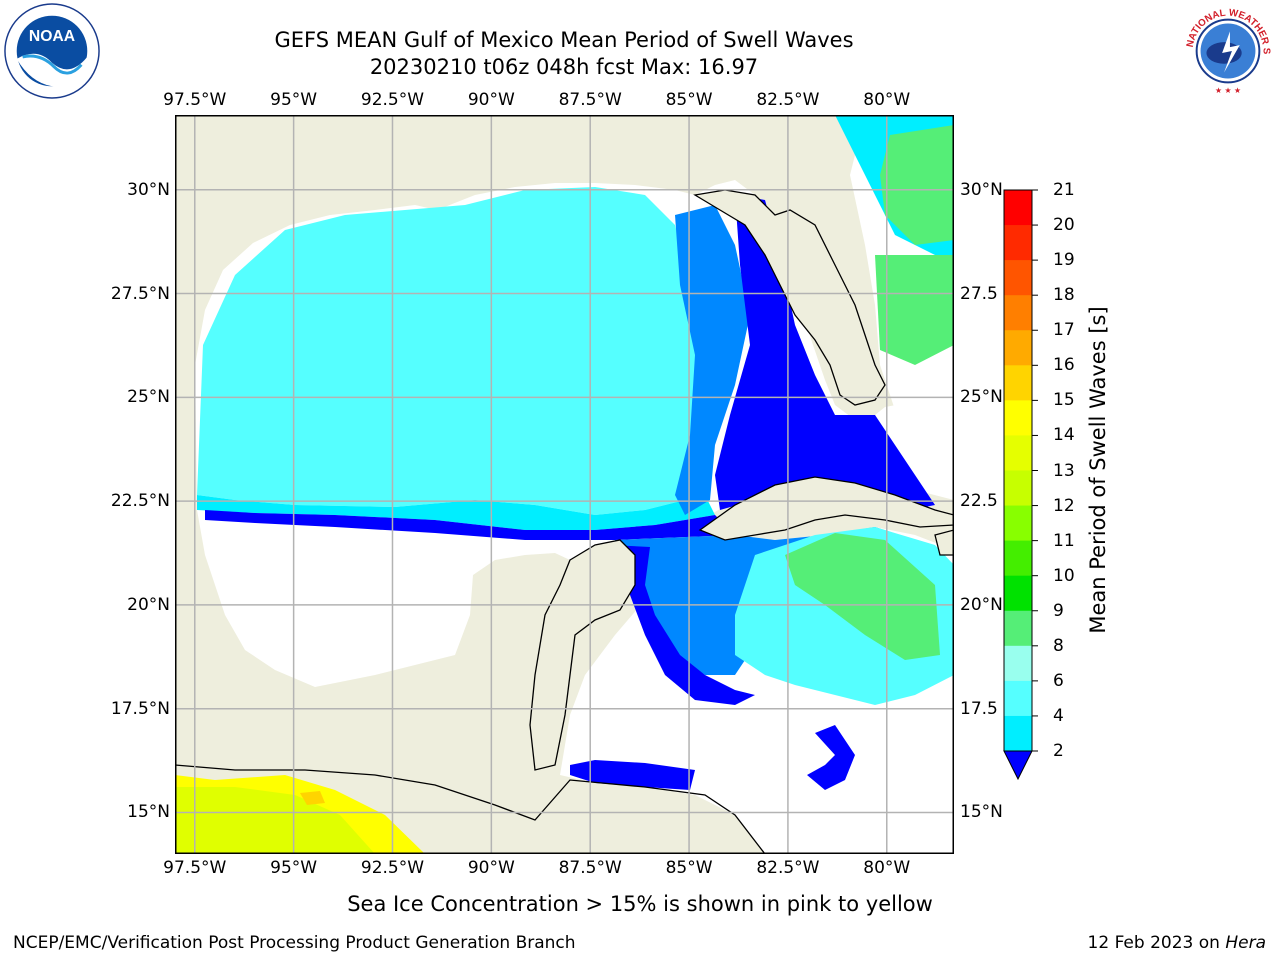 The height and width of the screenshot is (960, 1280). Describe the element at coordinates (148, 812) in the screenshot. I see `lat-tick-label: 15°N` at that location.